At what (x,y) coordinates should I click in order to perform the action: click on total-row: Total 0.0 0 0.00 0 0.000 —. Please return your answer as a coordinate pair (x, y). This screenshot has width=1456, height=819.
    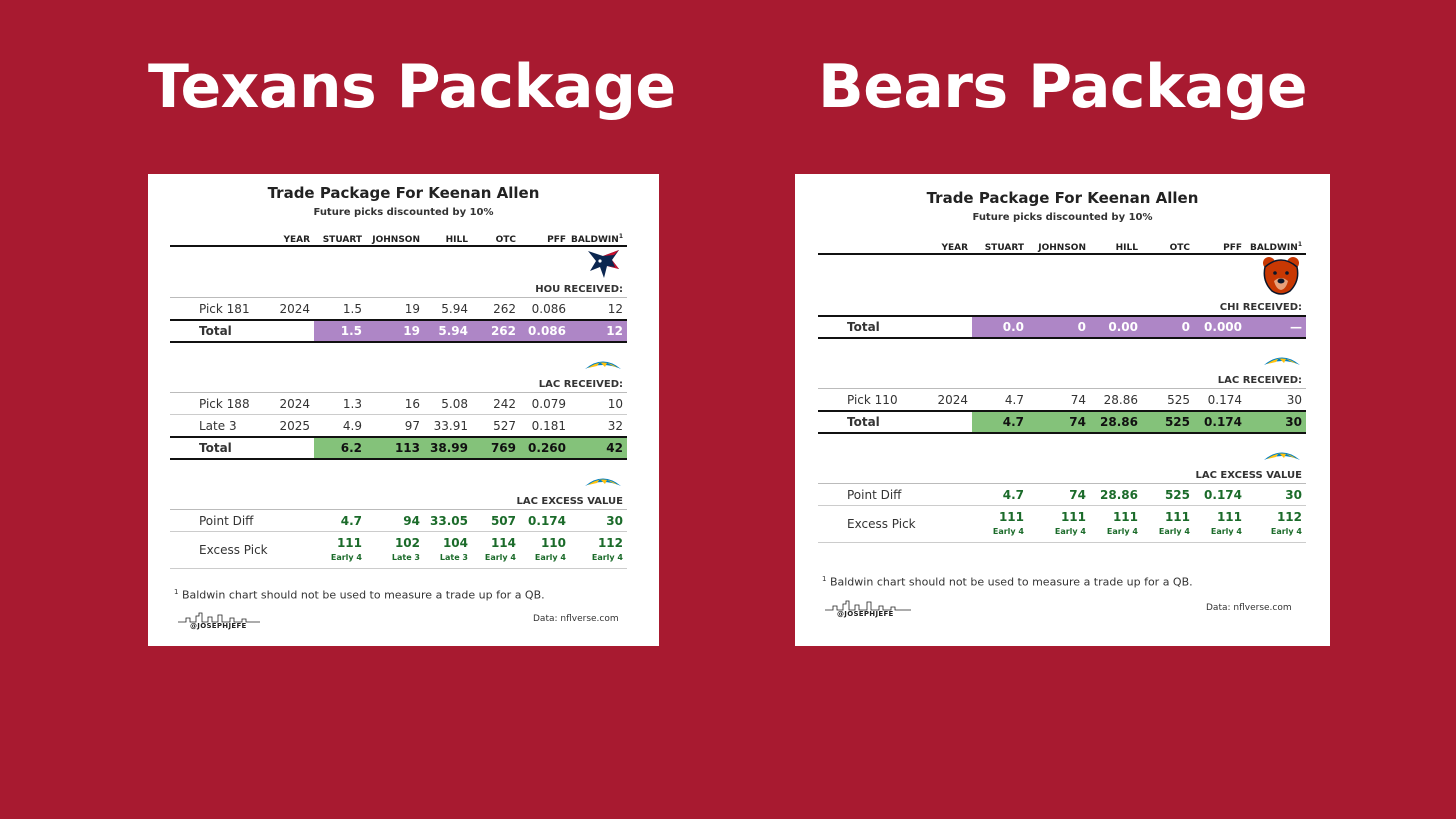
    Looking at the image, I should click on (1062, 327).